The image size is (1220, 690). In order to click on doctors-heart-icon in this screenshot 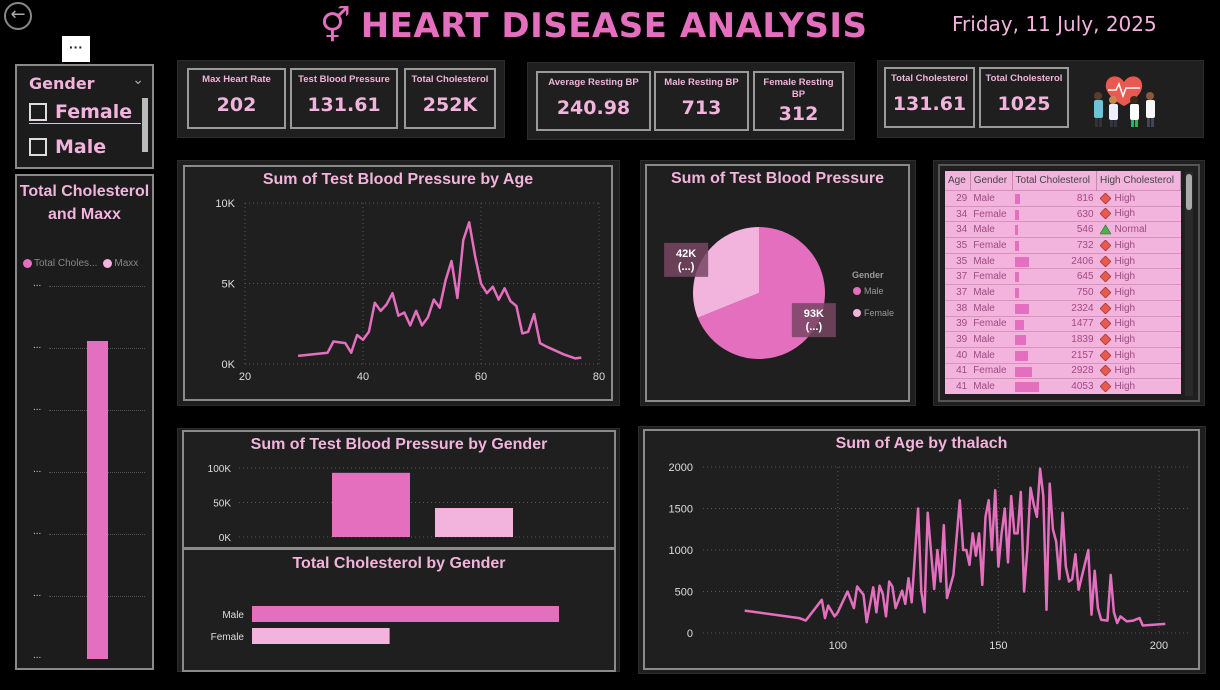, I will do `click(1124, 101)`.